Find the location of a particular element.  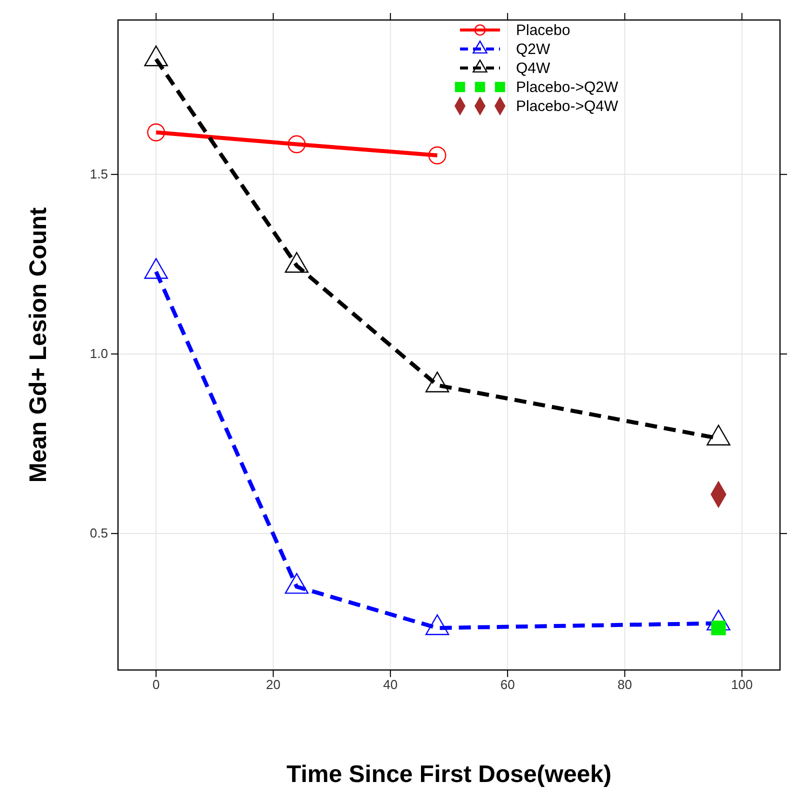

x-tick-label: 20 is located at coordinates (273, 684).